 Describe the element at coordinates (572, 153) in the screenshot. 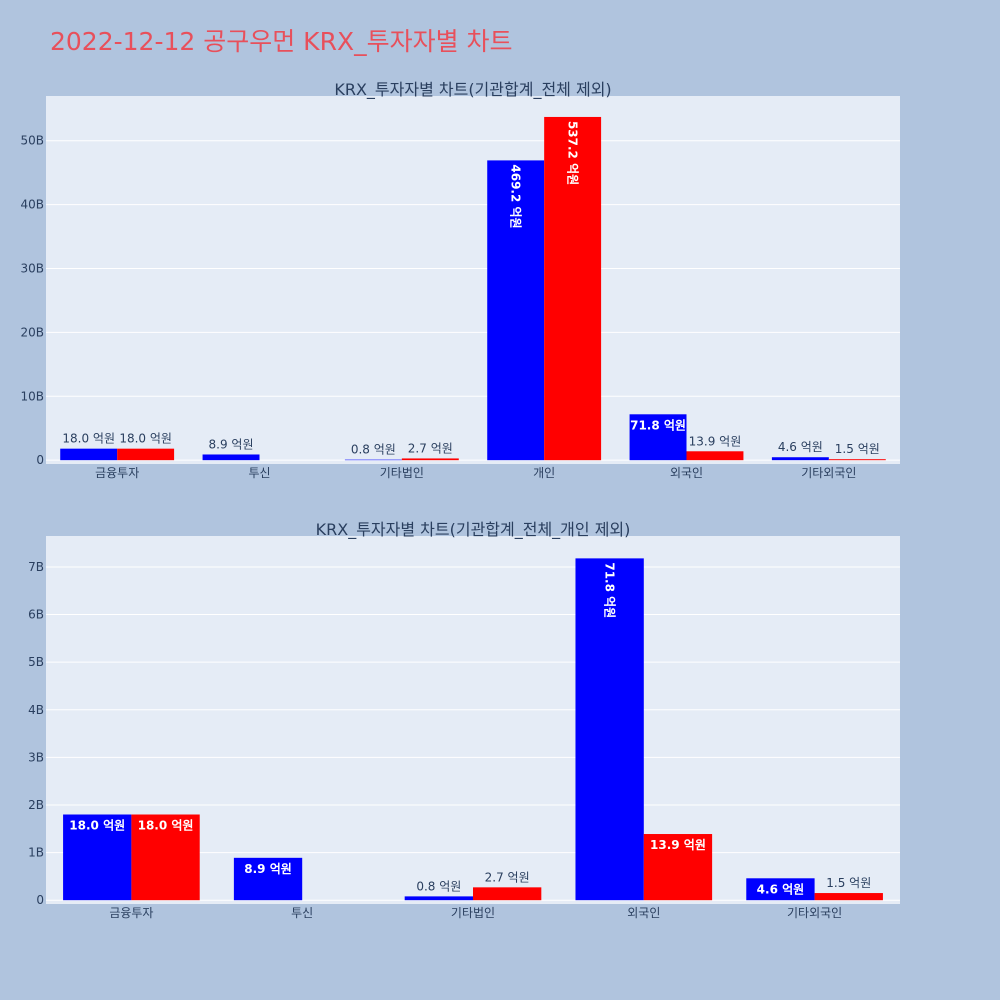

I see `data-label: 537.2 억원` at that location.